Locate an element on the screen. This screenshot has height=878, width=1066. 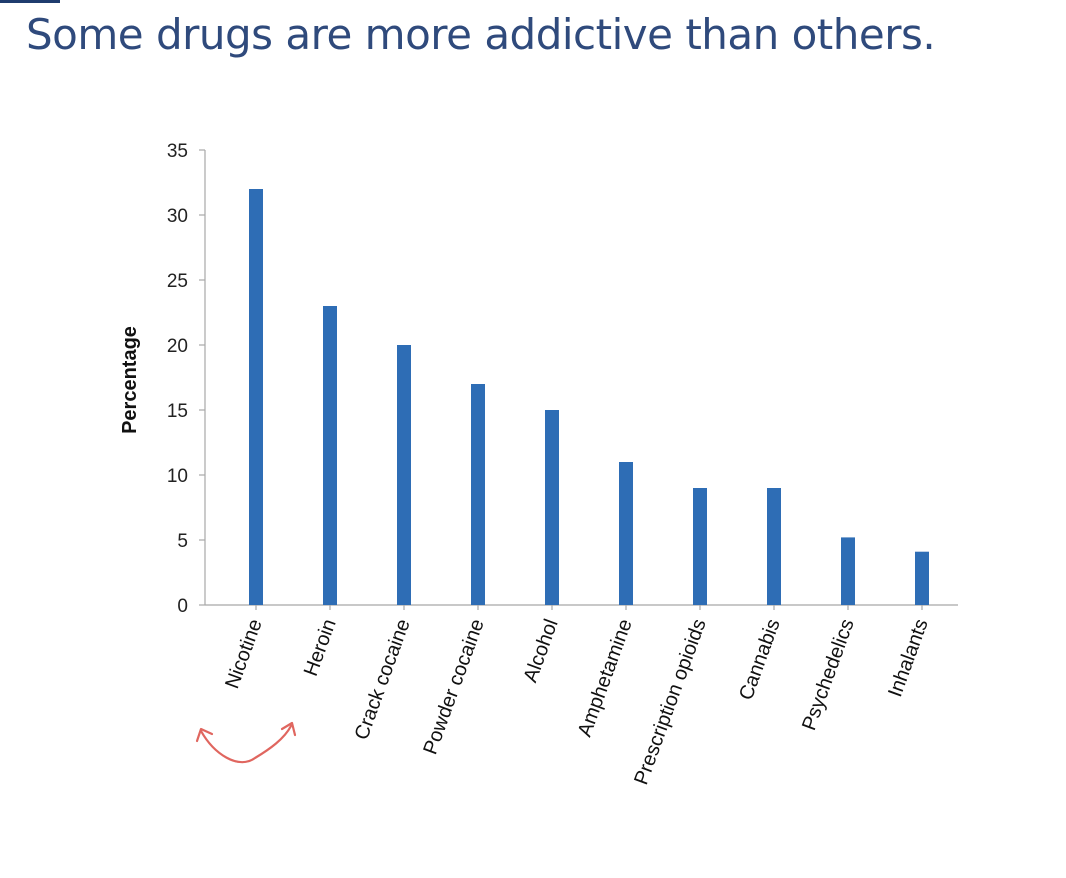
x-category-label: Inhalants is located at coordinates (908, 658).